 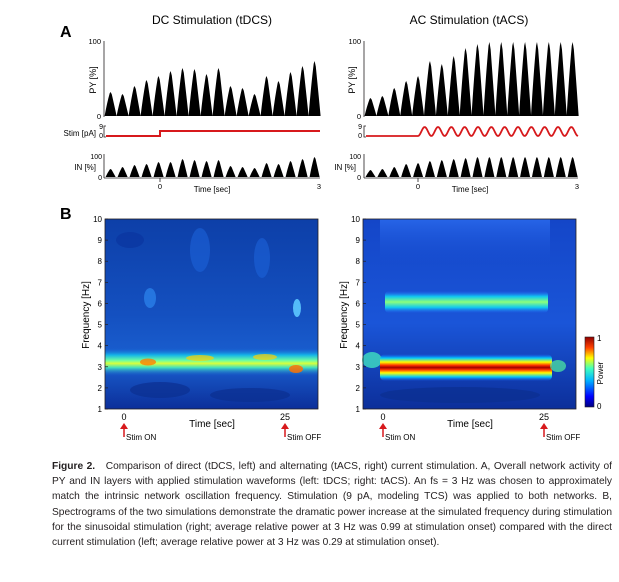 I want to click on in-activity-trace-dc, so click(x=212, y=167).